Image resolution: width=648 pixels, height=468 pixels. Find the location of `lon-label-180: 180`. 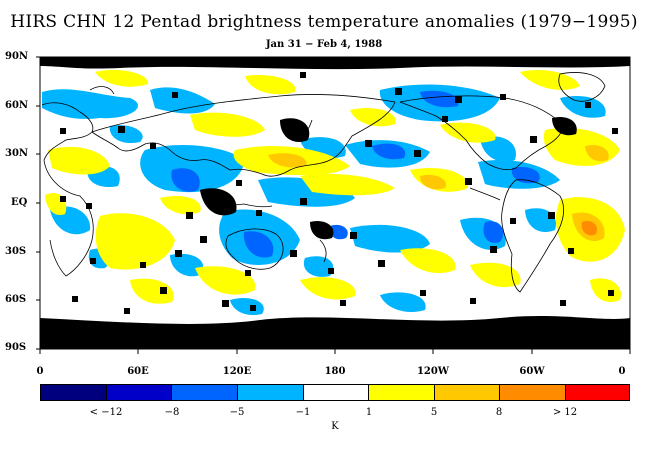

lon-label-180: 180 is located at coordinates (335, 371).